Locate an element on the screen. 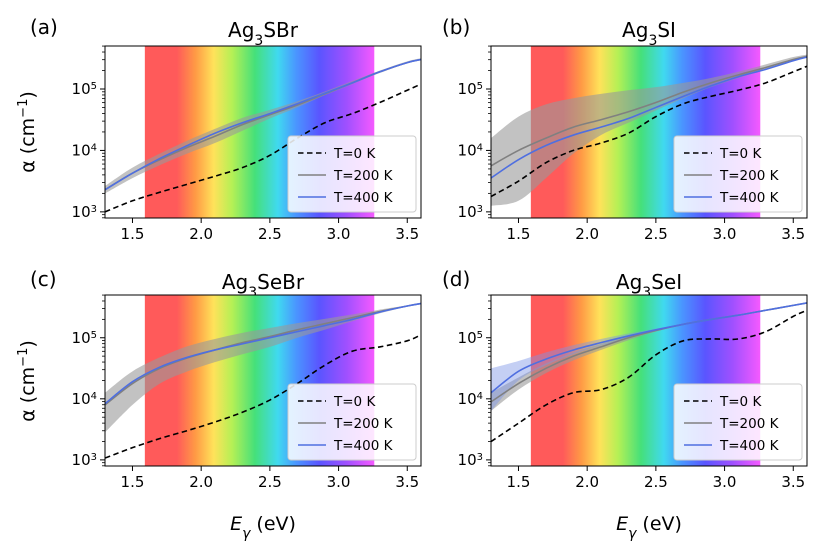  y-axis-label-top: α (cm−1) is located at coordinates (28, 132).